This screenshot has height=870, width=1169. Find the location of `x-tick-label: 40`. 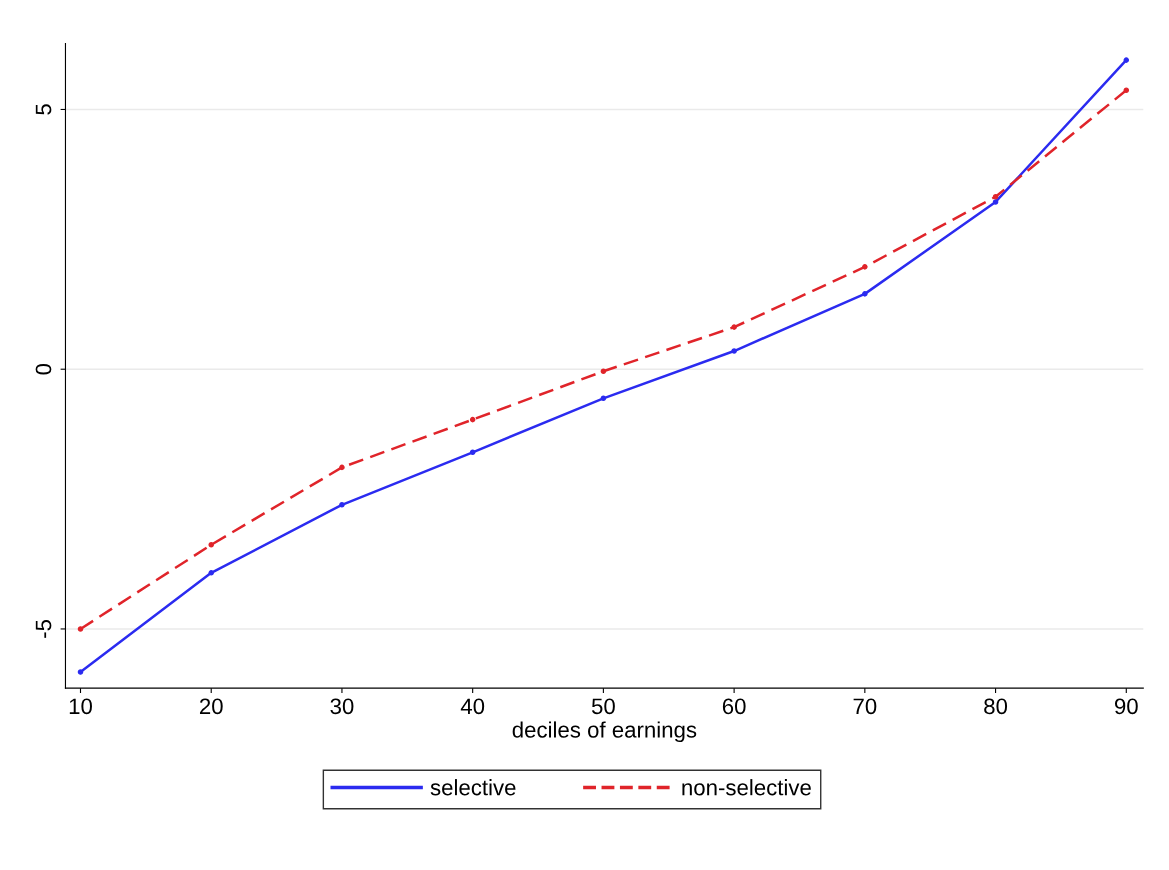

x-tick-label: 40 is located at coordinates (472, 706).